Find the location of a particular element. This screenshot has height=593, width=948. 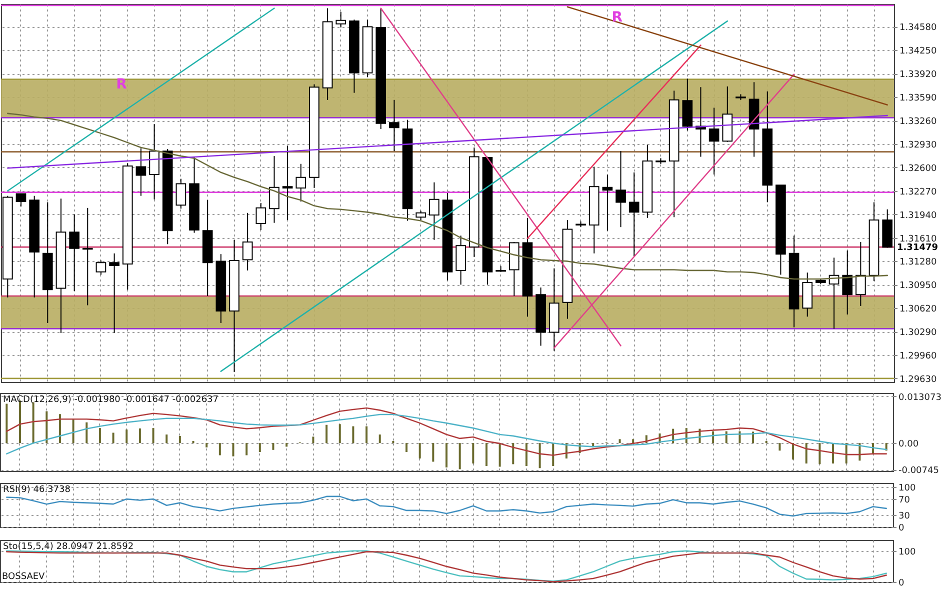

ref-line-label: 1.31479 is located at coordinates (917, 248).